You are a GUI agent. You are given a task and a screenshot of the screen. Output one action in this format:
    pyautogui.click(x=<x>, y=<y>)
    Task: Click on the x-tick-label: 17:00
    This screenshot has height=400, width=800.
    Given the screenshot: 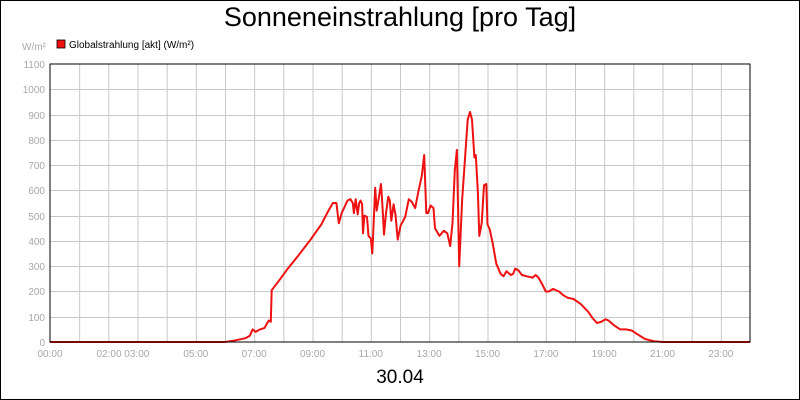 What is the action you would take?
    pyautogui.click(x=545, y=354)
    